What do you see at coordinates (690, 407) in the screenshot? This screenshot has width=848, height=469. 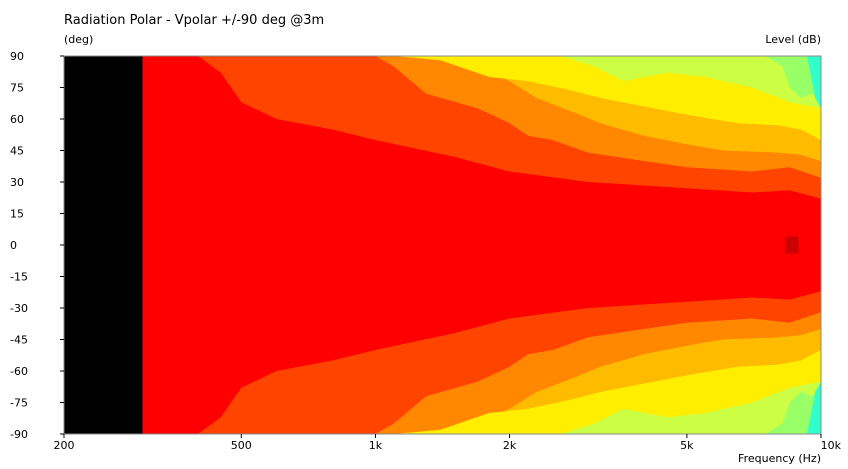 I see `contour-band-6-lower` at bounding box center [690, 407].